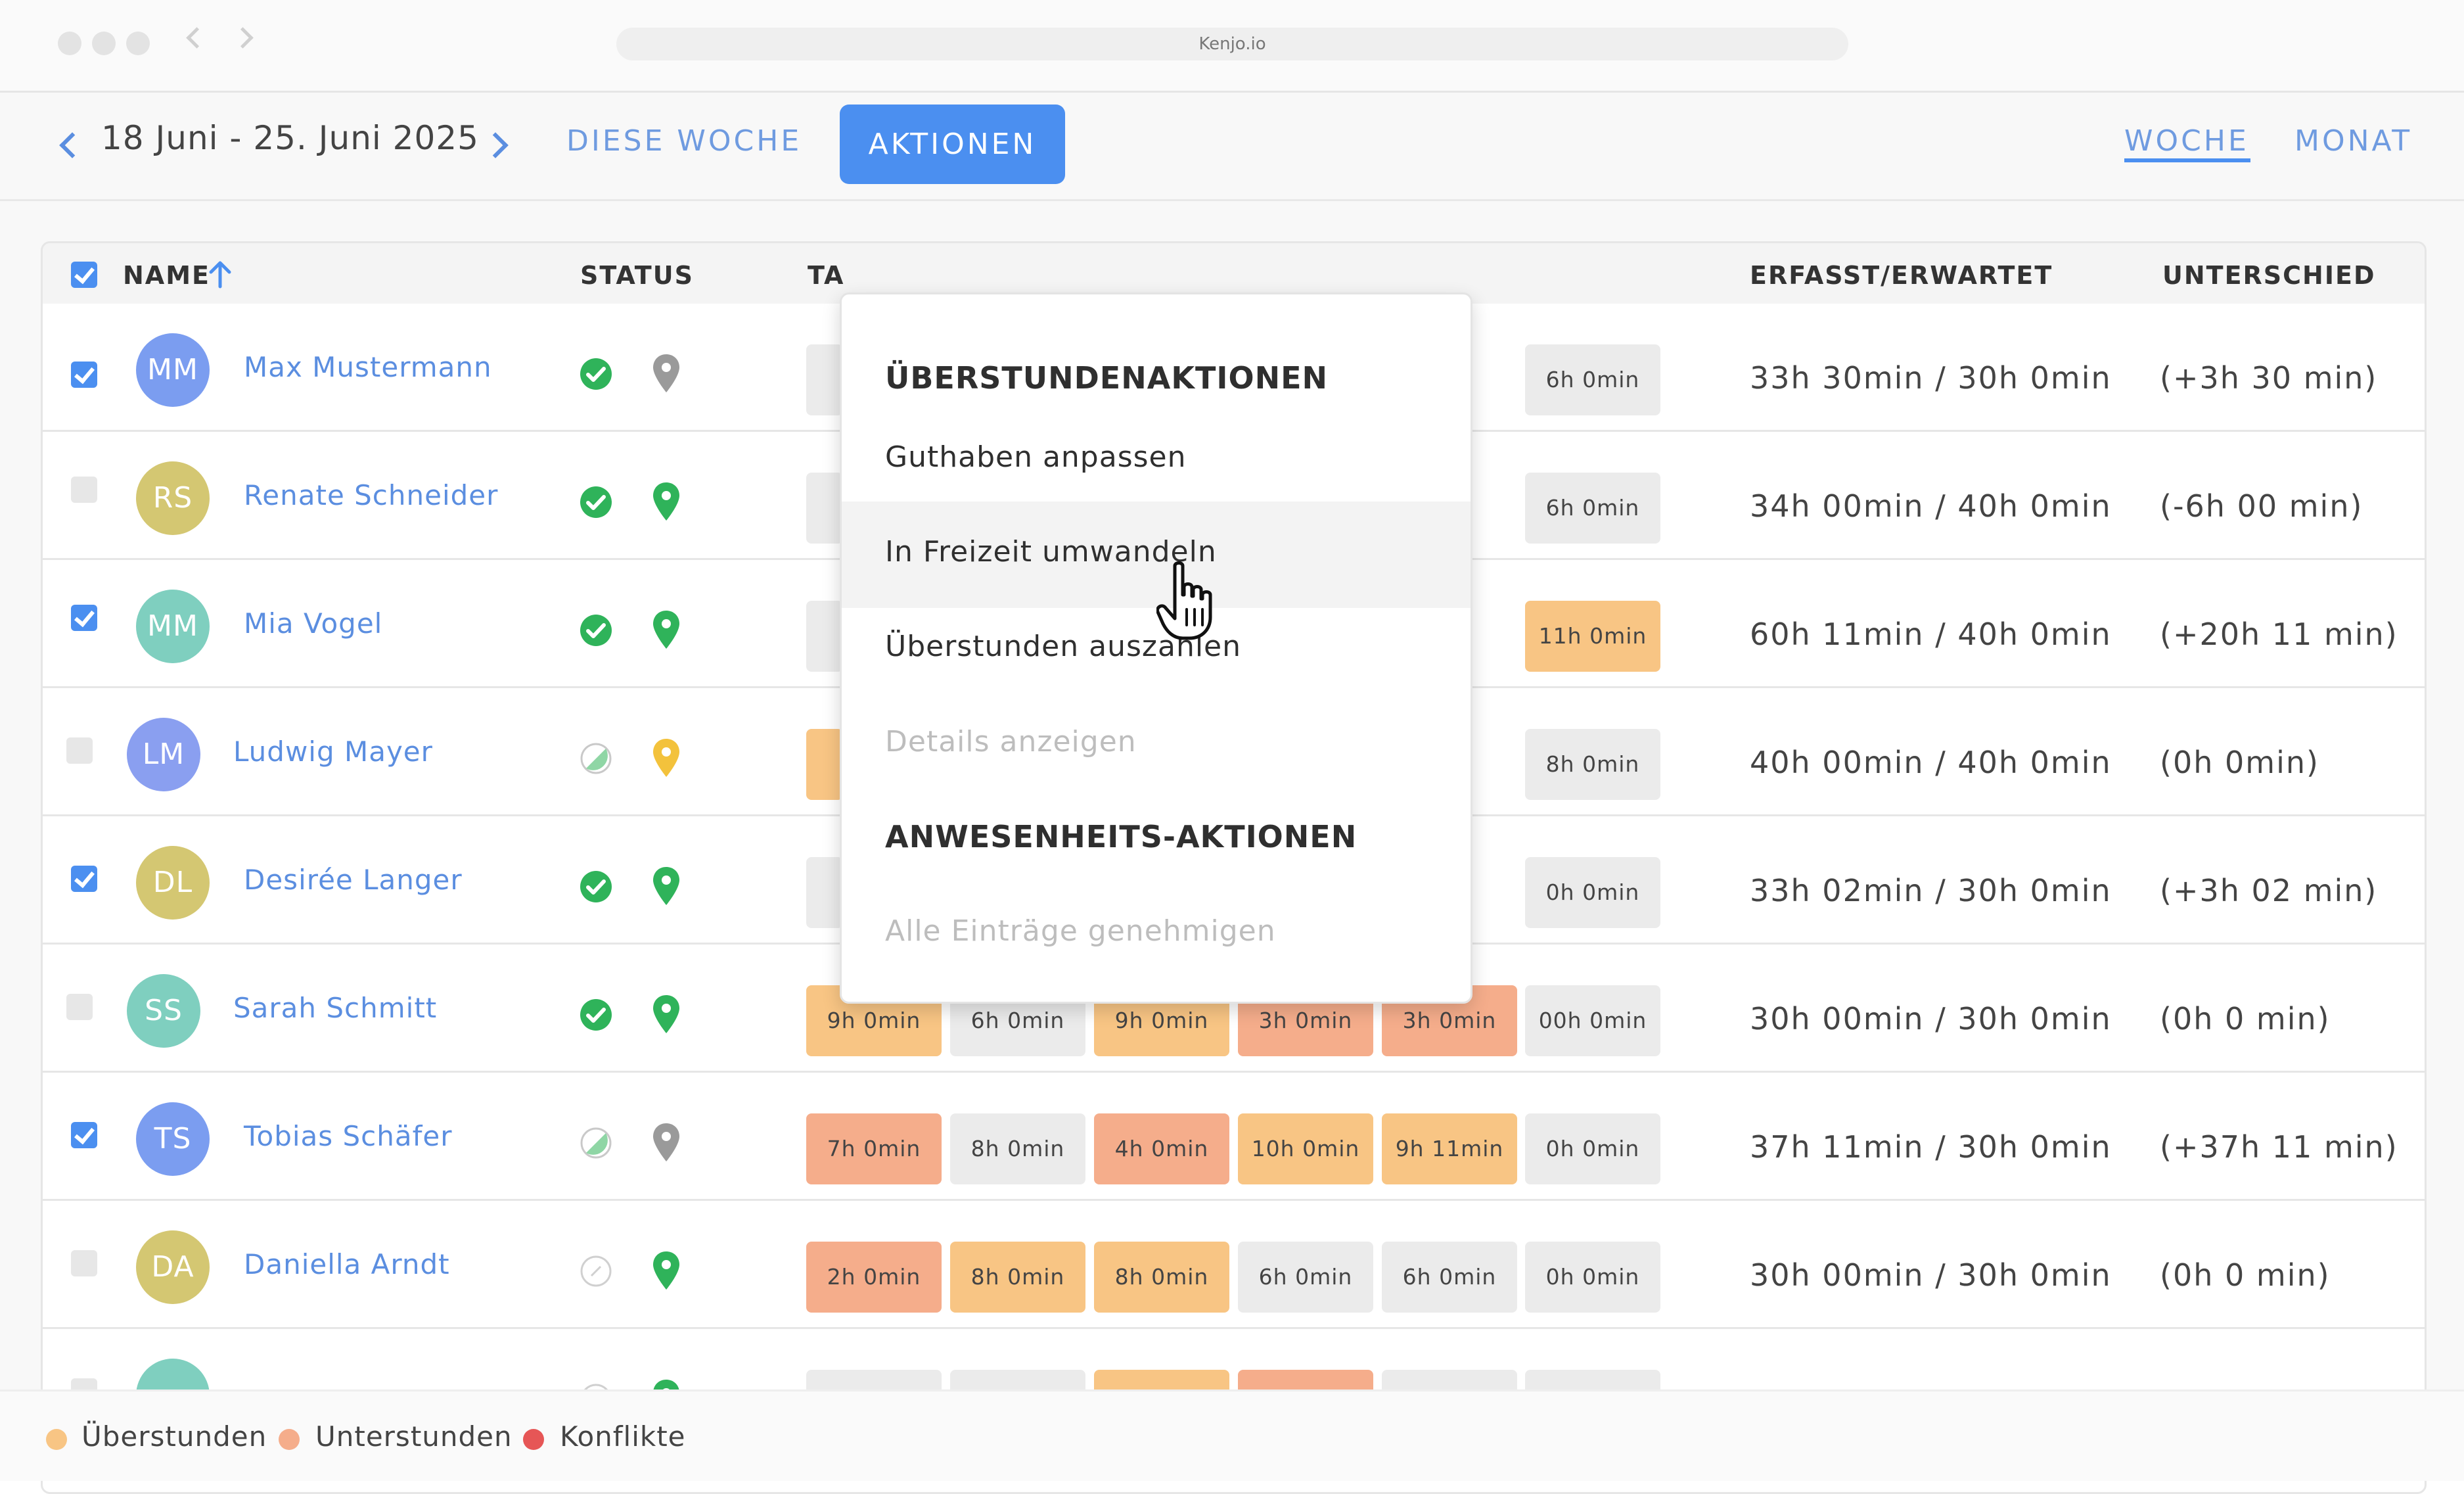  What do you see at coordinates (1107, 378) in the screenshot?
I see `menu-section-overtime: ÜBERSTUNDENAKTIONEN` at bounding box center [1107, 378].